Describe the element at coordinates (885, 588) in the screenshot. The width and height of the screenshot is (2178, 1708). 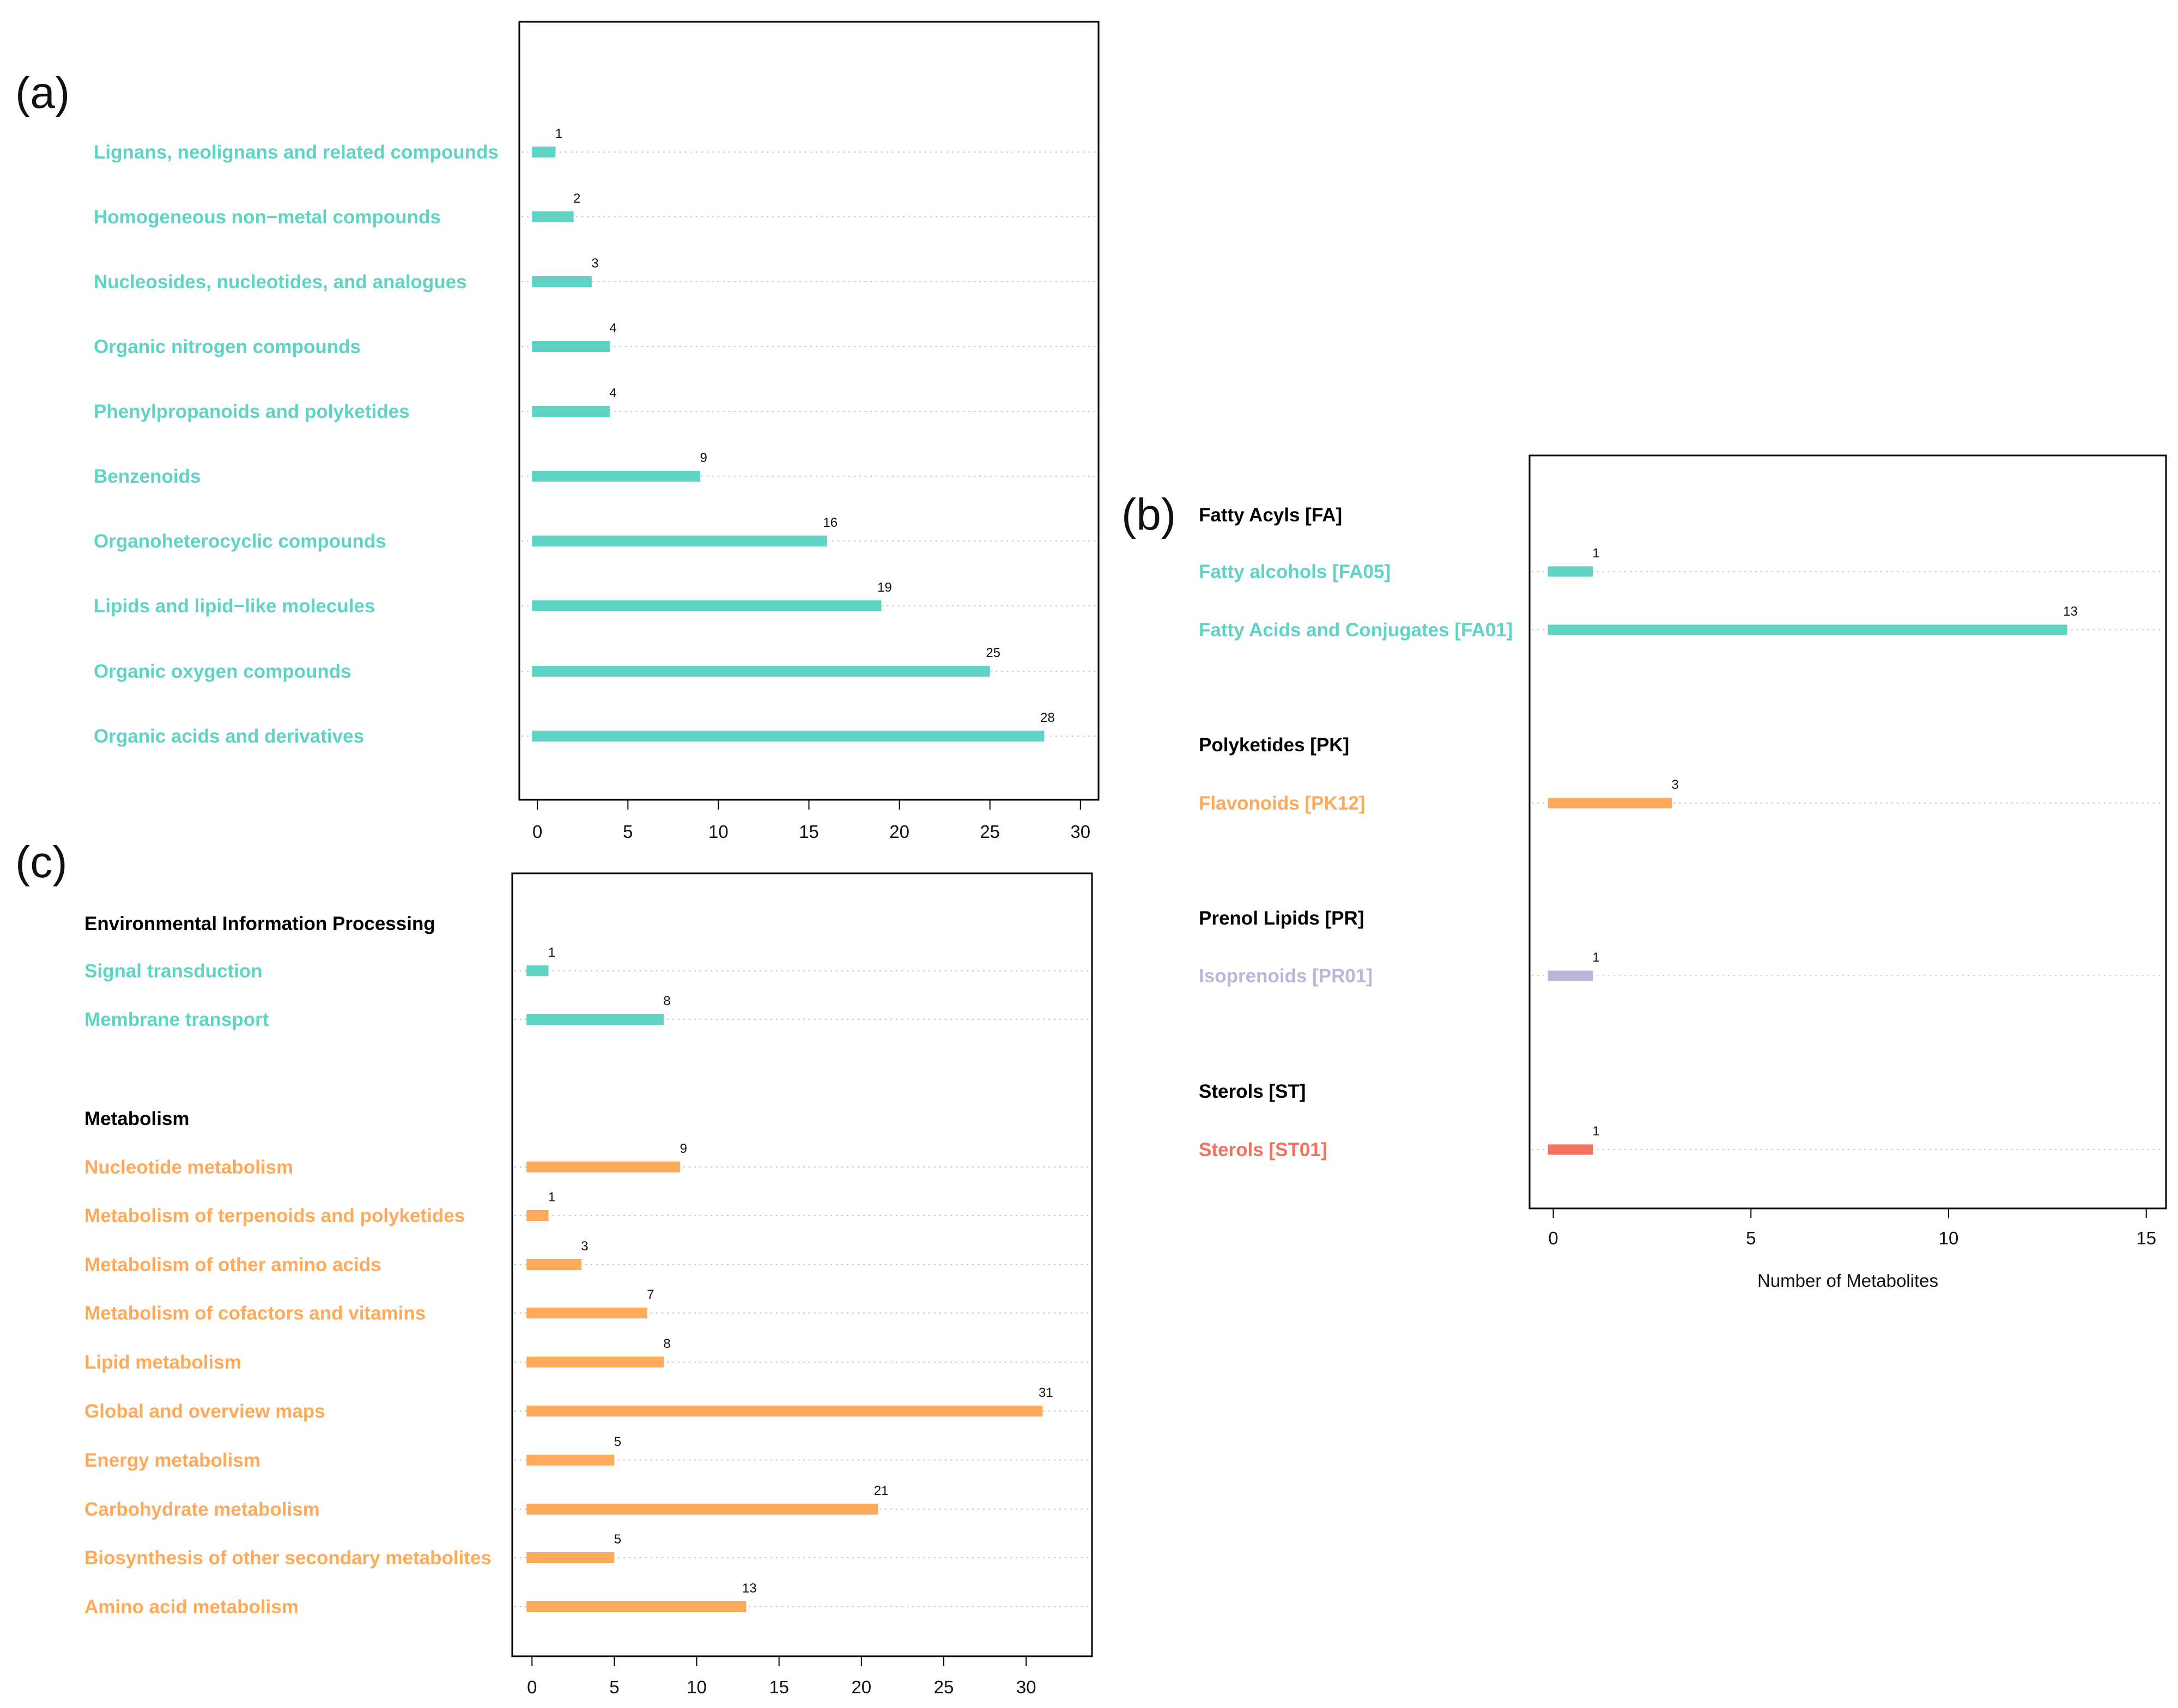
I see `value-label: 19` at that location.